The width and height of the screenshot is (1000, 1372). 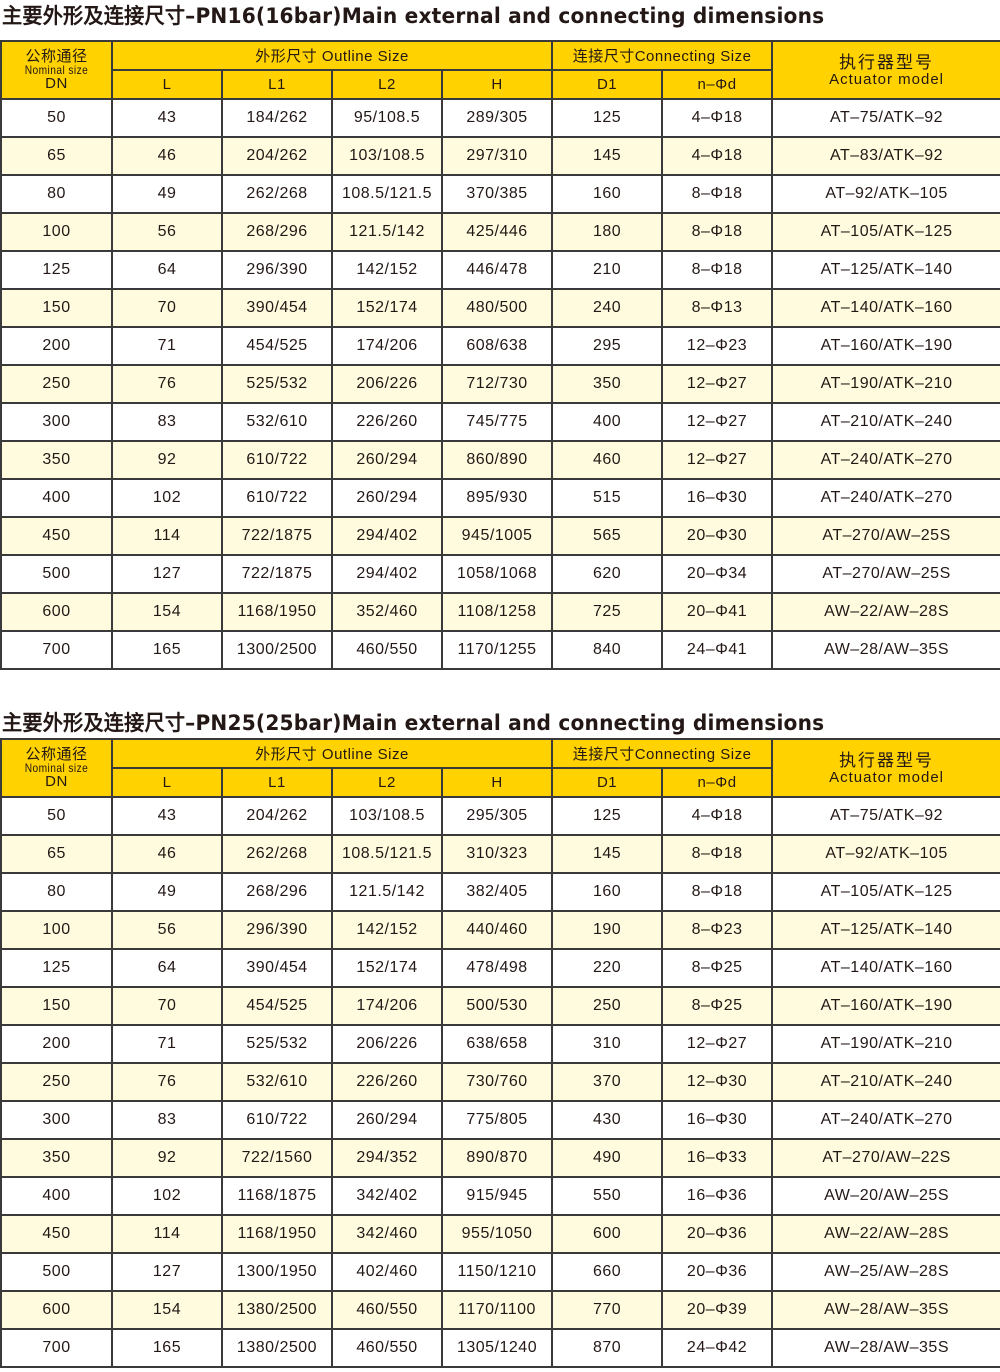 I want to click on table-cell: AT–210/ATK–240, so click(x=885, y=422).